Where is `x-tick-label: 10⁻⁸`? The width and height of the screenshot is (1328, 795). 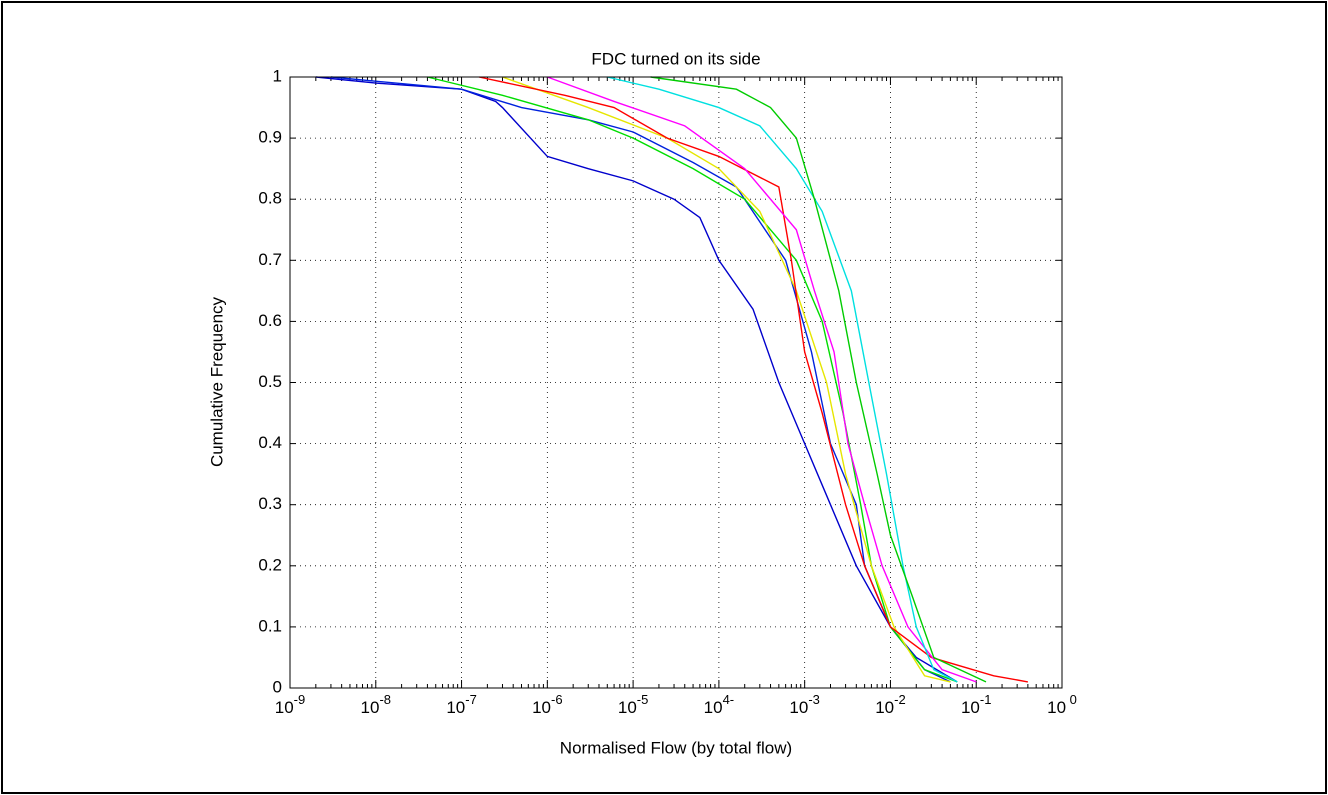
x-tick-label: 10⁻⁸ is located at coordinates (376, 704).